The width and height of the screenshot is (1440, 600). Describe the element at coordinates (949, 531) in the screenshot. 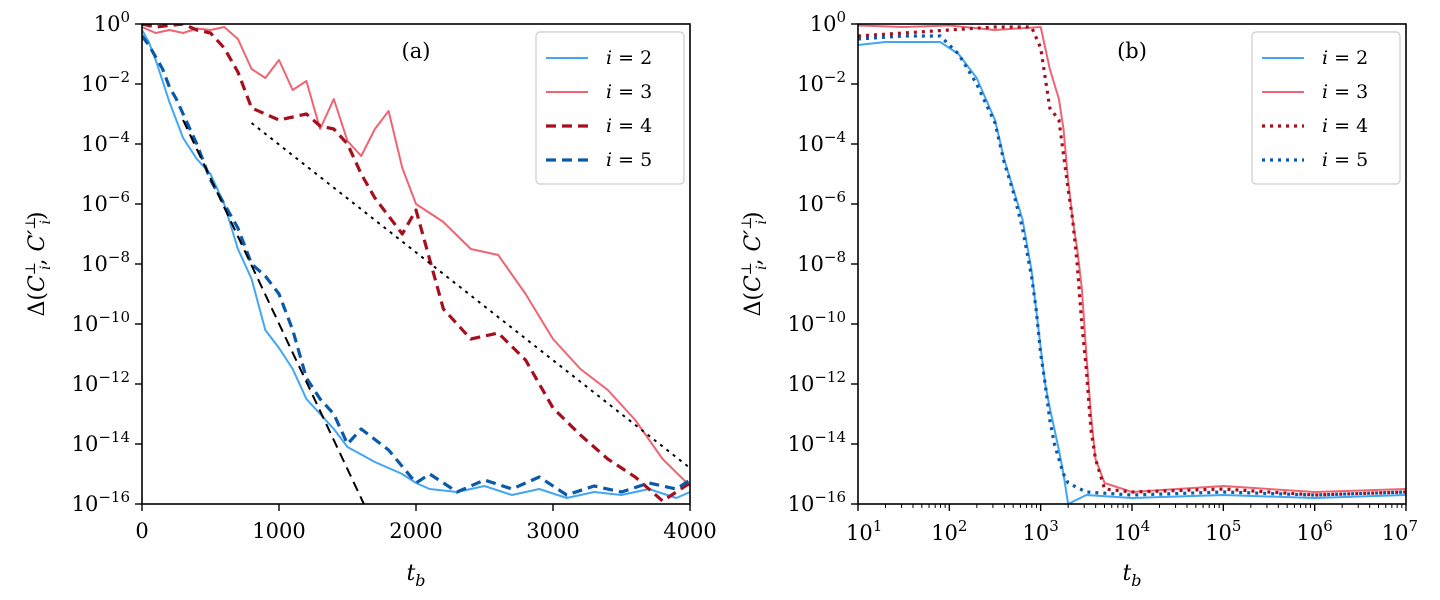

I see `x-tick-label: 10²` at that location.